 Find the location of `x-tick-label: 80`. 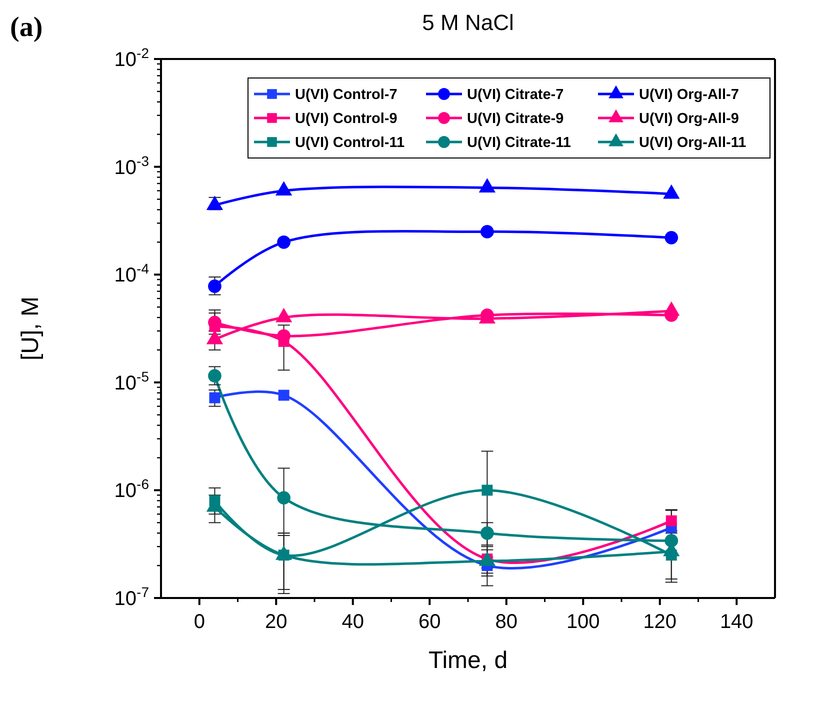

x-tick-label: 80 is located at coordinates (506, 622).